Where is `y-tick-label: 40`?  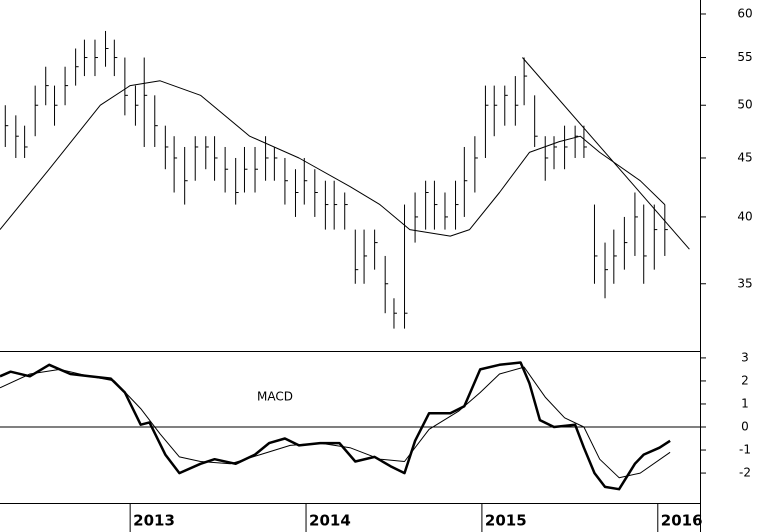
y-tick-label: 40 is located at coordinates (744, 216).